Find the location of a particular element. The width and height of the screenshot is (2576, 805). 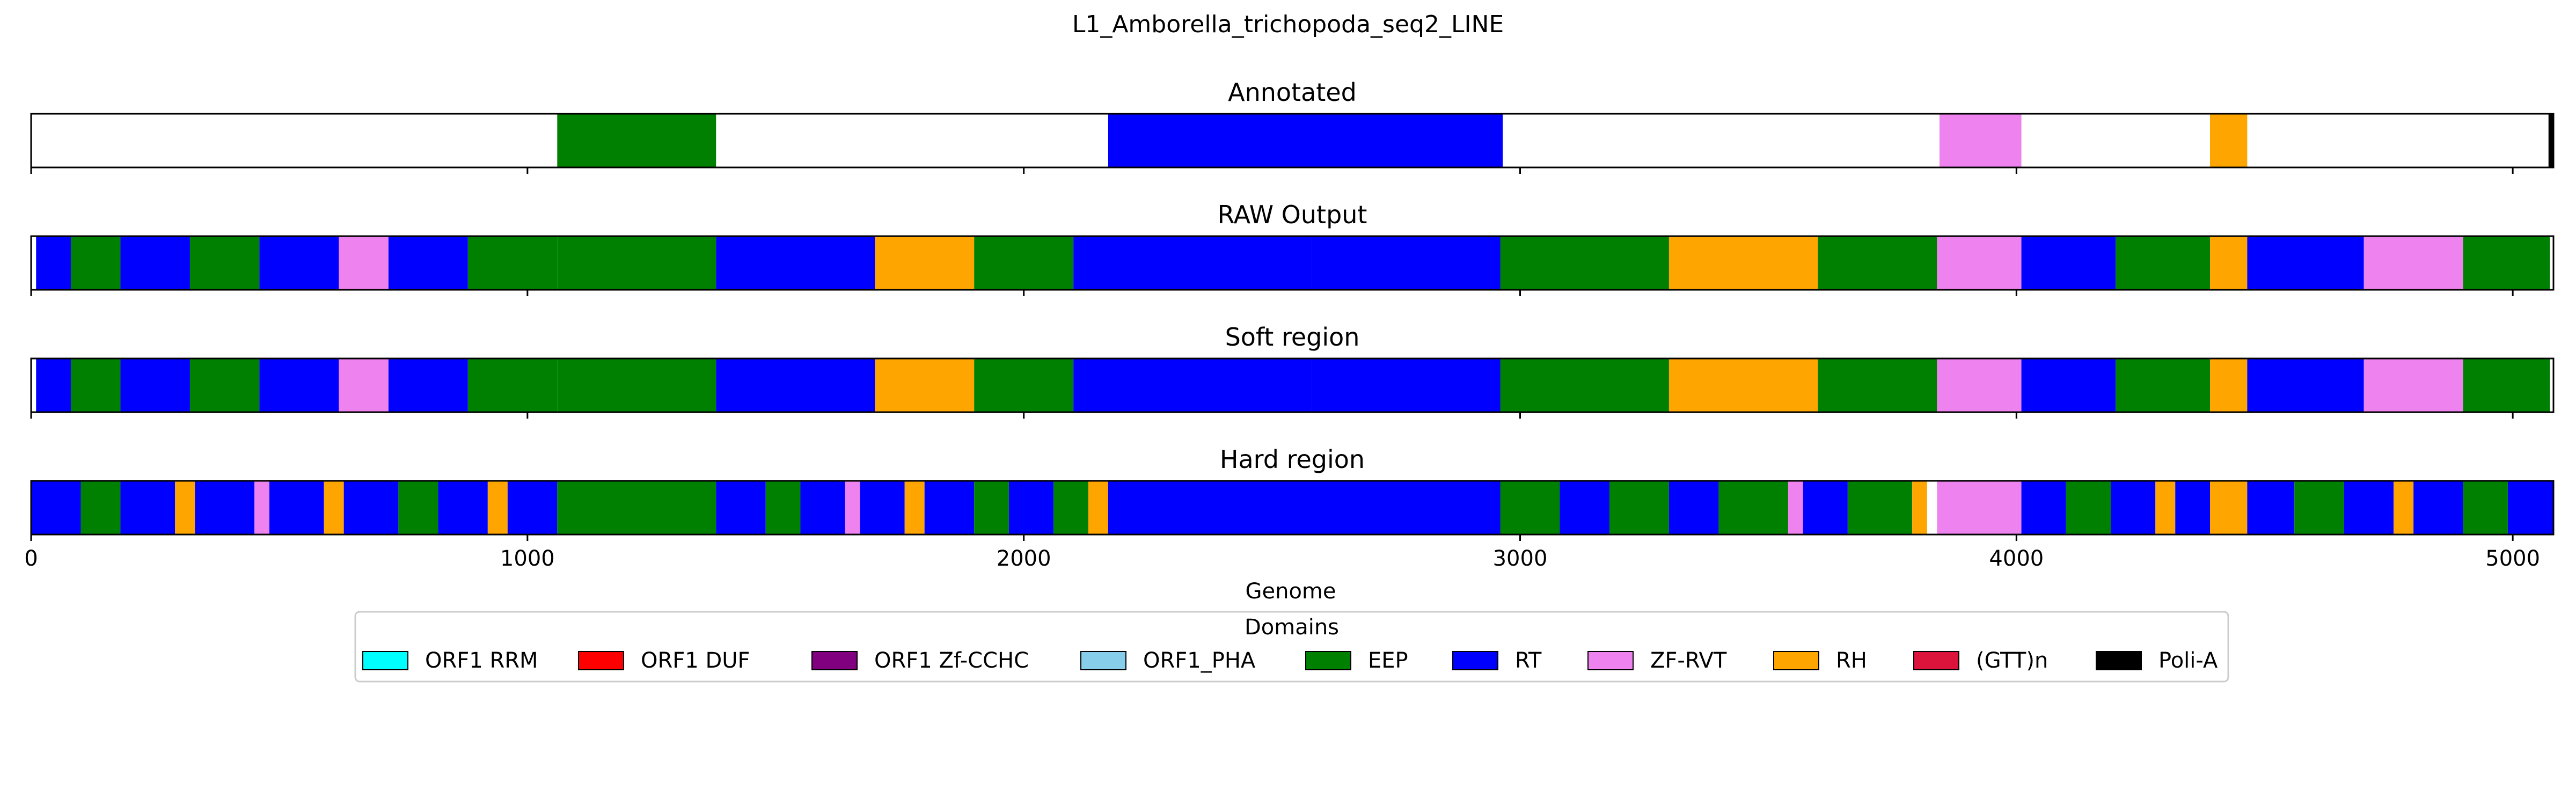

x-tick-label: 3000 is located at coordinates (1520, 558).